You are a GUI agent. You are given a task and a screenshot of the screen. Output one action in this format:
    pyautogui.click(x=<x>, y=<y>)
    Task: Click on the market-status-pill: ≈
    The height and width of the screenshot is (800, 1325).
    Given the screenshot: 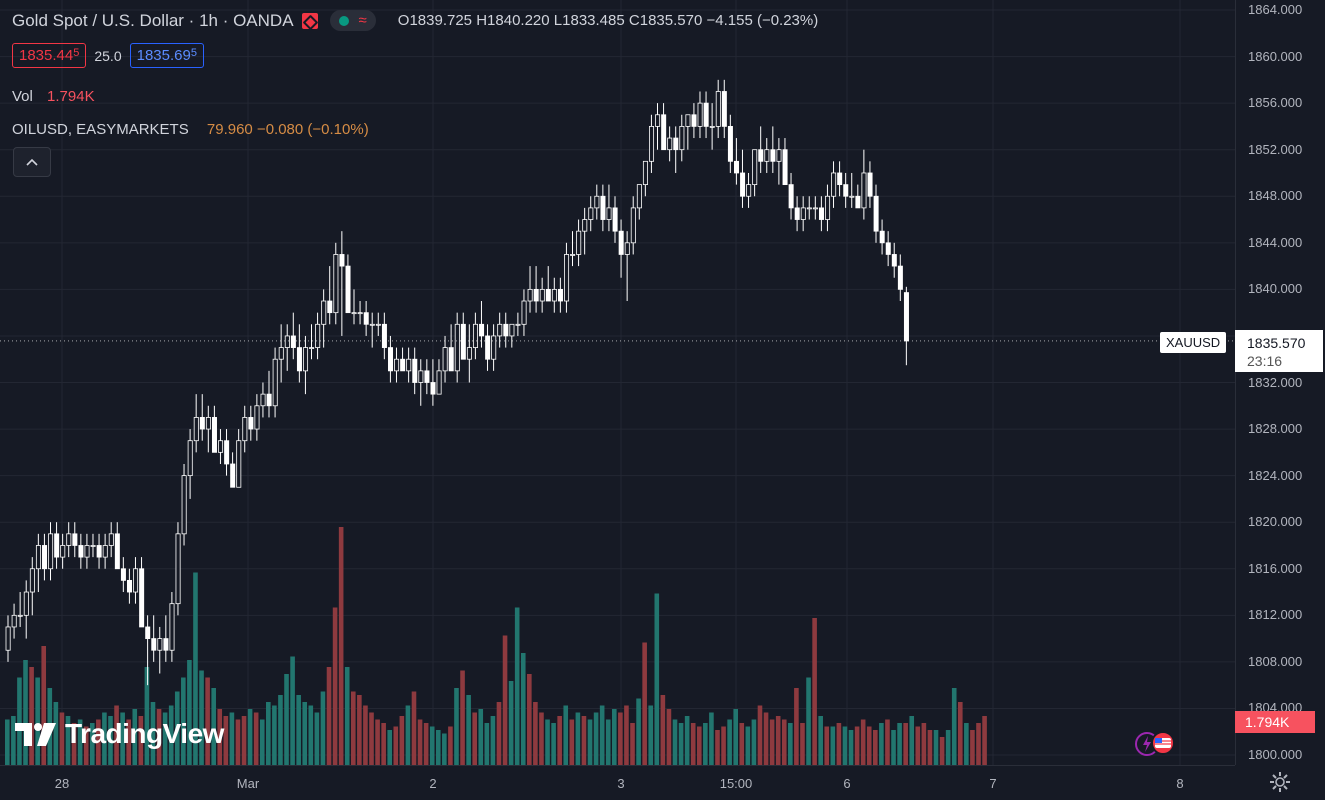 What is the action you would take?
    pyautogui.click(x=352, y=20)
    